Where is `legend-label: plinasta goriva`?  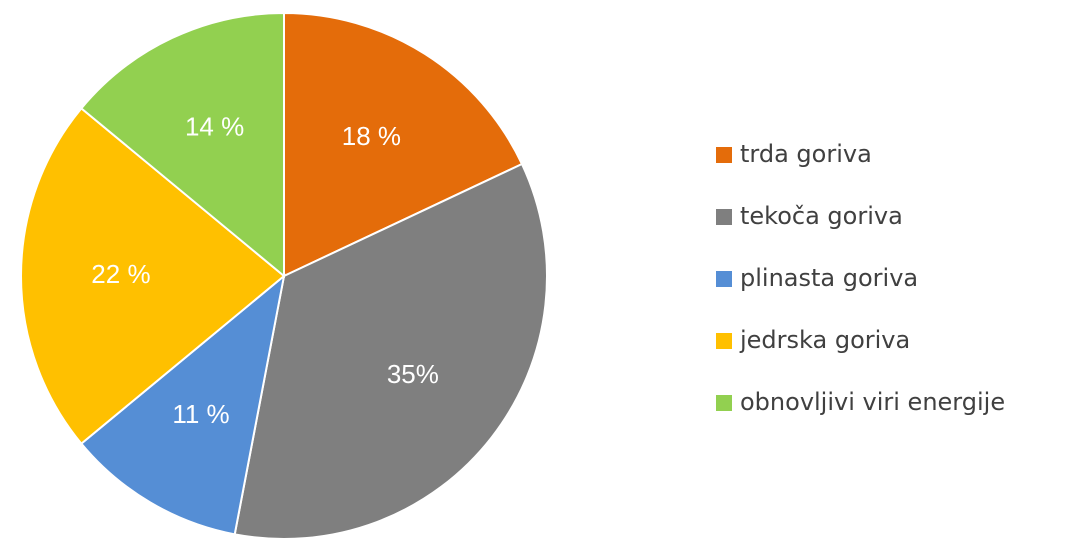 legend-label: plinasta goriva is located at coordinates (829, 278).